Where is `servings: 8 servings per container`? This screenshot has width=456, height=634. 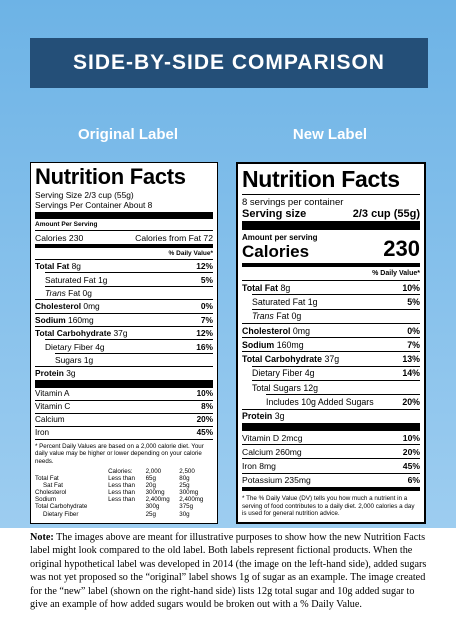
servings: 8 servings per container is located at coordinates (331, 201).